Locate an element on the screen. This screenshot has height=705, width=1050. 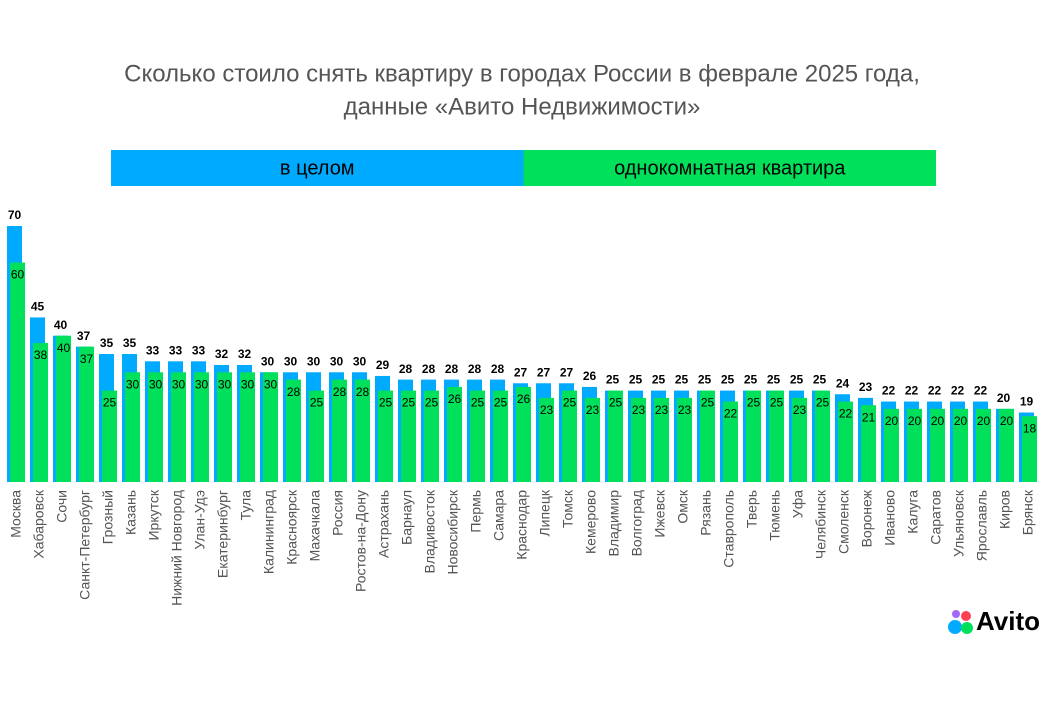
x-tick-label: Тюмень is located at coordinates (775, 515).